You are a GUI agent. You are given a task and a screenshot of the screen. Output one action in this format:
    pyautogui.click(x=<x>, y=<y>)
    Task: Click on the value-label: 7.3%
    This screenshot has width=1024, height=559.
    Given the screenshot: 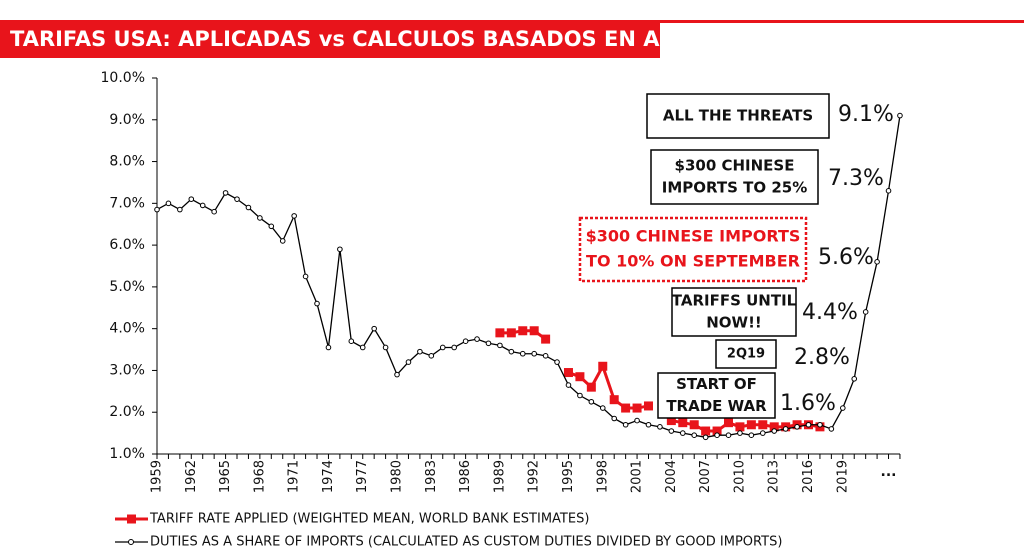 What is the action you would take?
    pyautogui.click(x=856, y=178)
    